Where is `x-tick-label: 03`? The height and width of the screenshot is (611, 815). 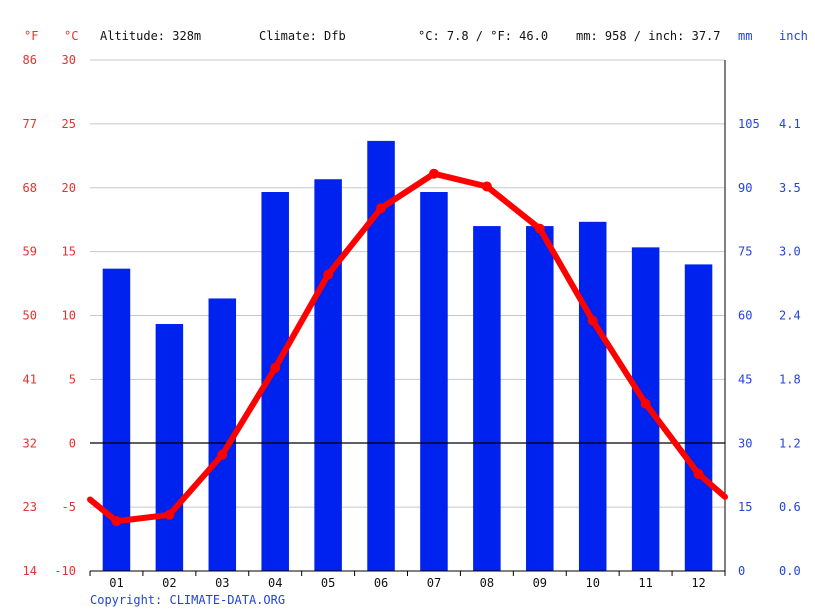
x-tick-label: 03 is located at coordinates (222, 583).